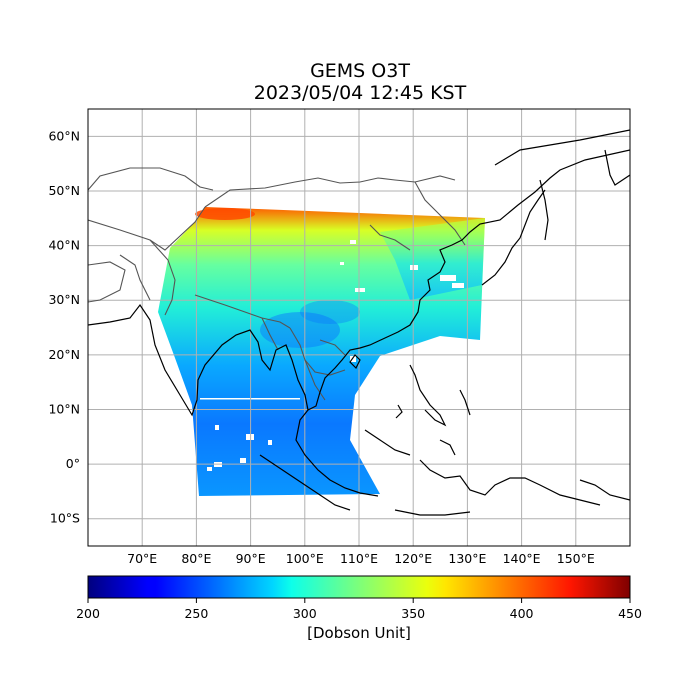 This screenshot has height=700, width=700. I want to click on colorbar, so click(359, 587).